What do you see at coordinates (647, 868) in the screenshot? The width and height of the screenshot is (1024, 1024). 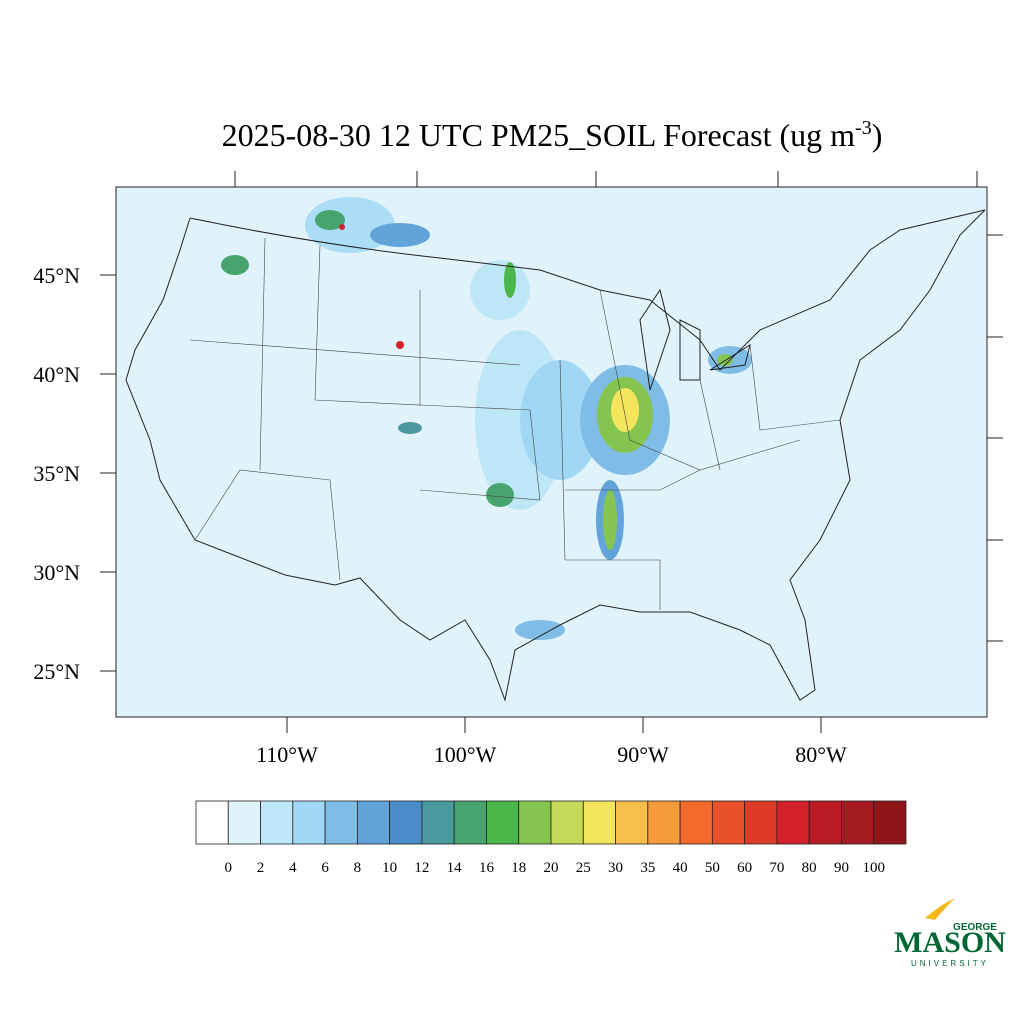 I see `colorbar-label: 35` at bounding box center [647, 868].